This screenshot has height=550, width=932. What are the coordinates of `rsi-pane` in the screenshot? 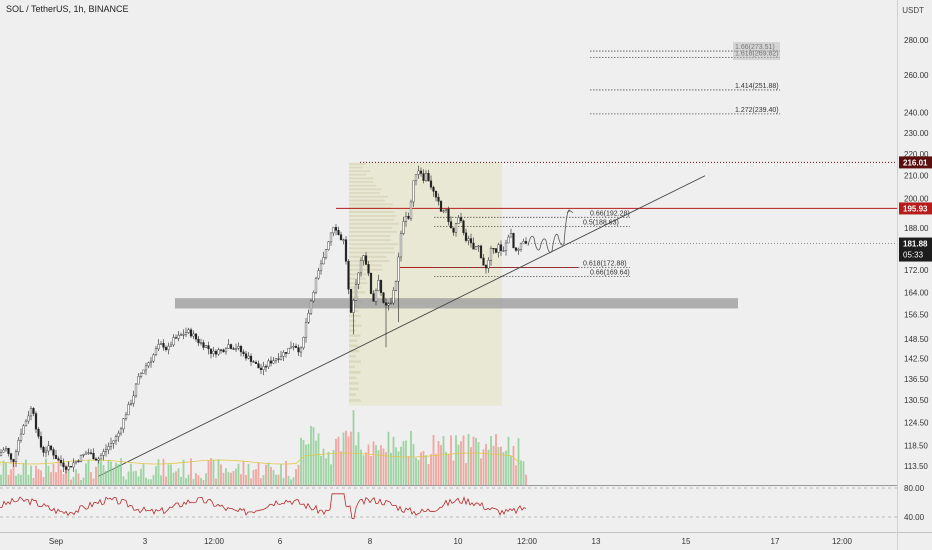 It's located at (448, 503).